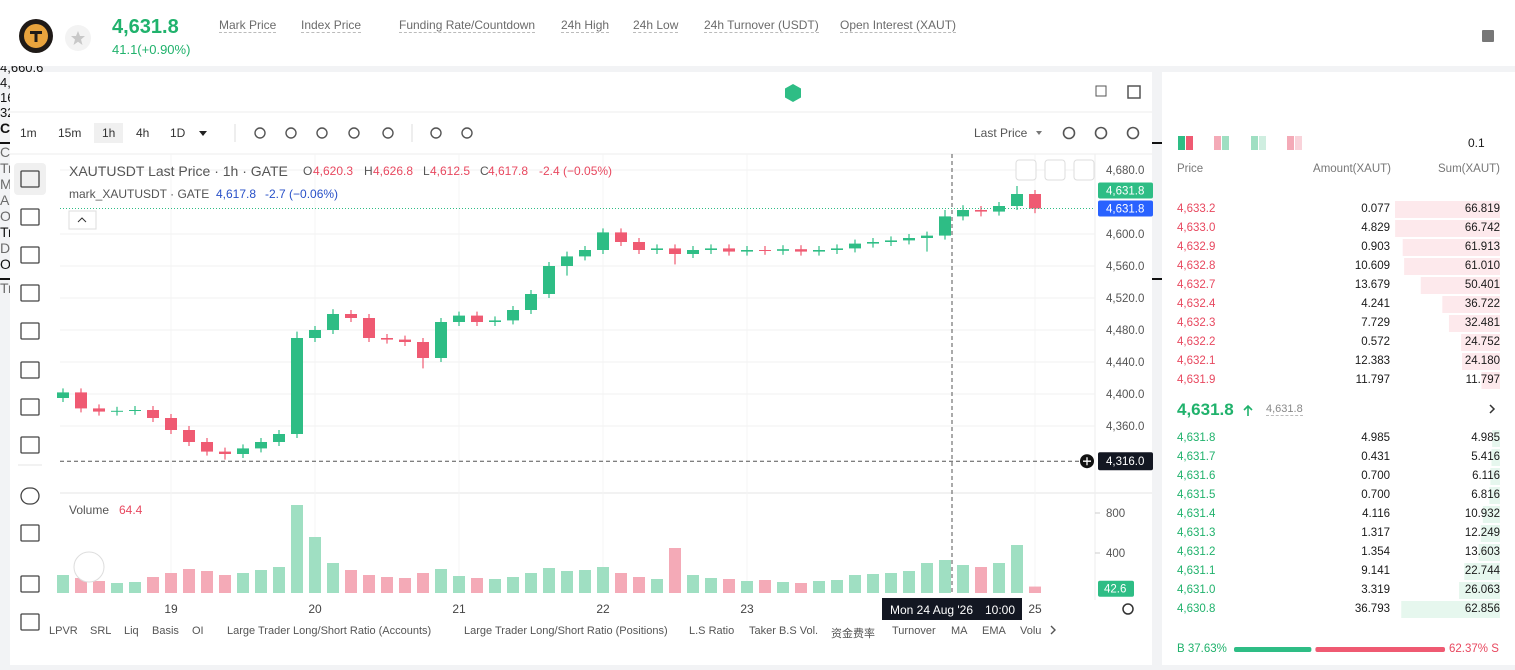  What do you see at coordinates (1001, 133) in the screenshot?
I see `price-source: Last Price` at bounding box center [1001, 133].